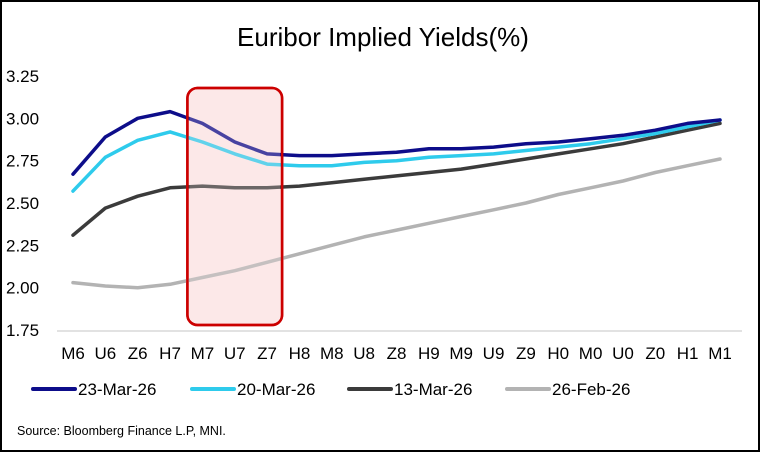  What do you see at coordinates (235, 353) in the screenshot?
I see `x-tick-label: U7` at bounding box center [235, 353].